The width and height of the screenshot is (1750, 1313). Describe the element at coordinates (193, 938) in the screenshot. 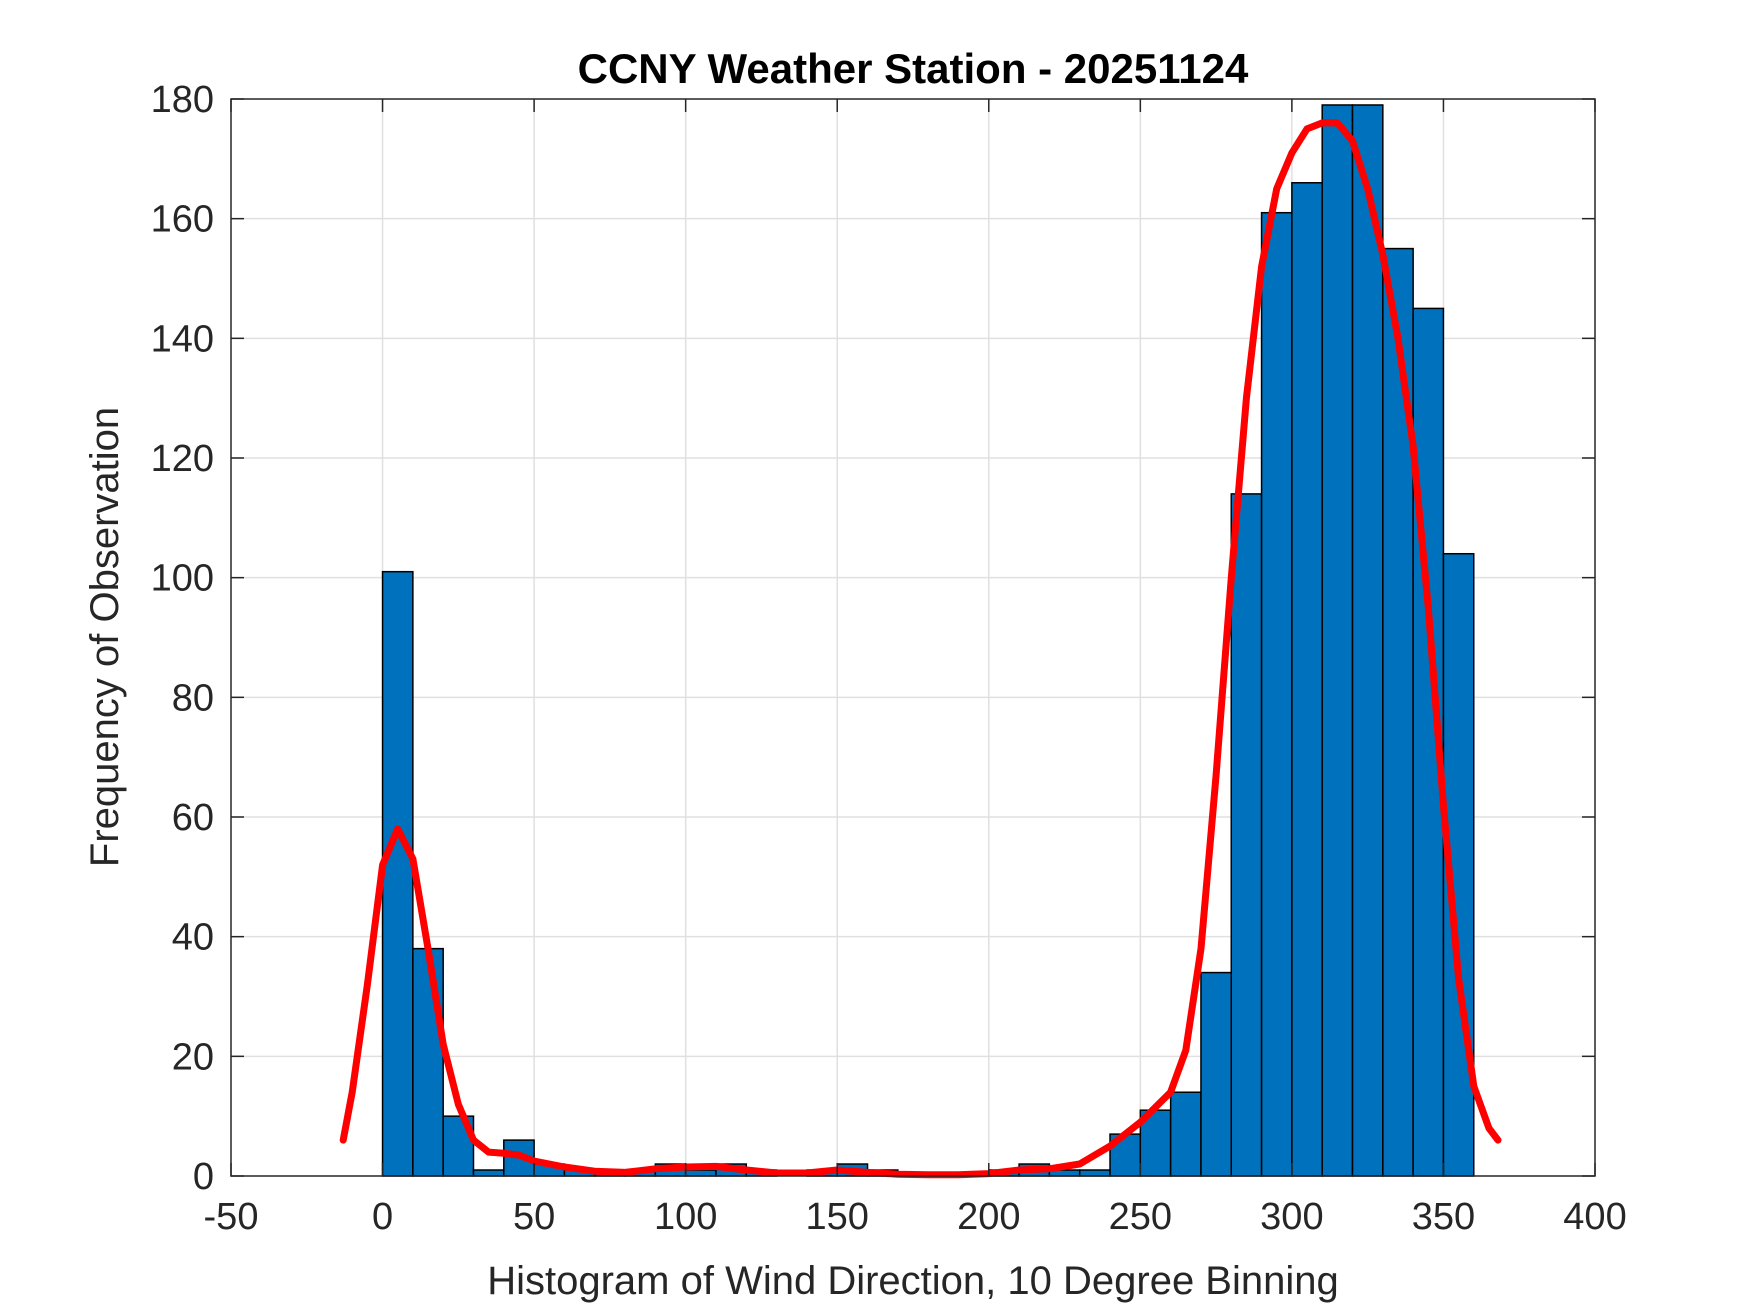

I see `y-tick-label: 40` at that location.